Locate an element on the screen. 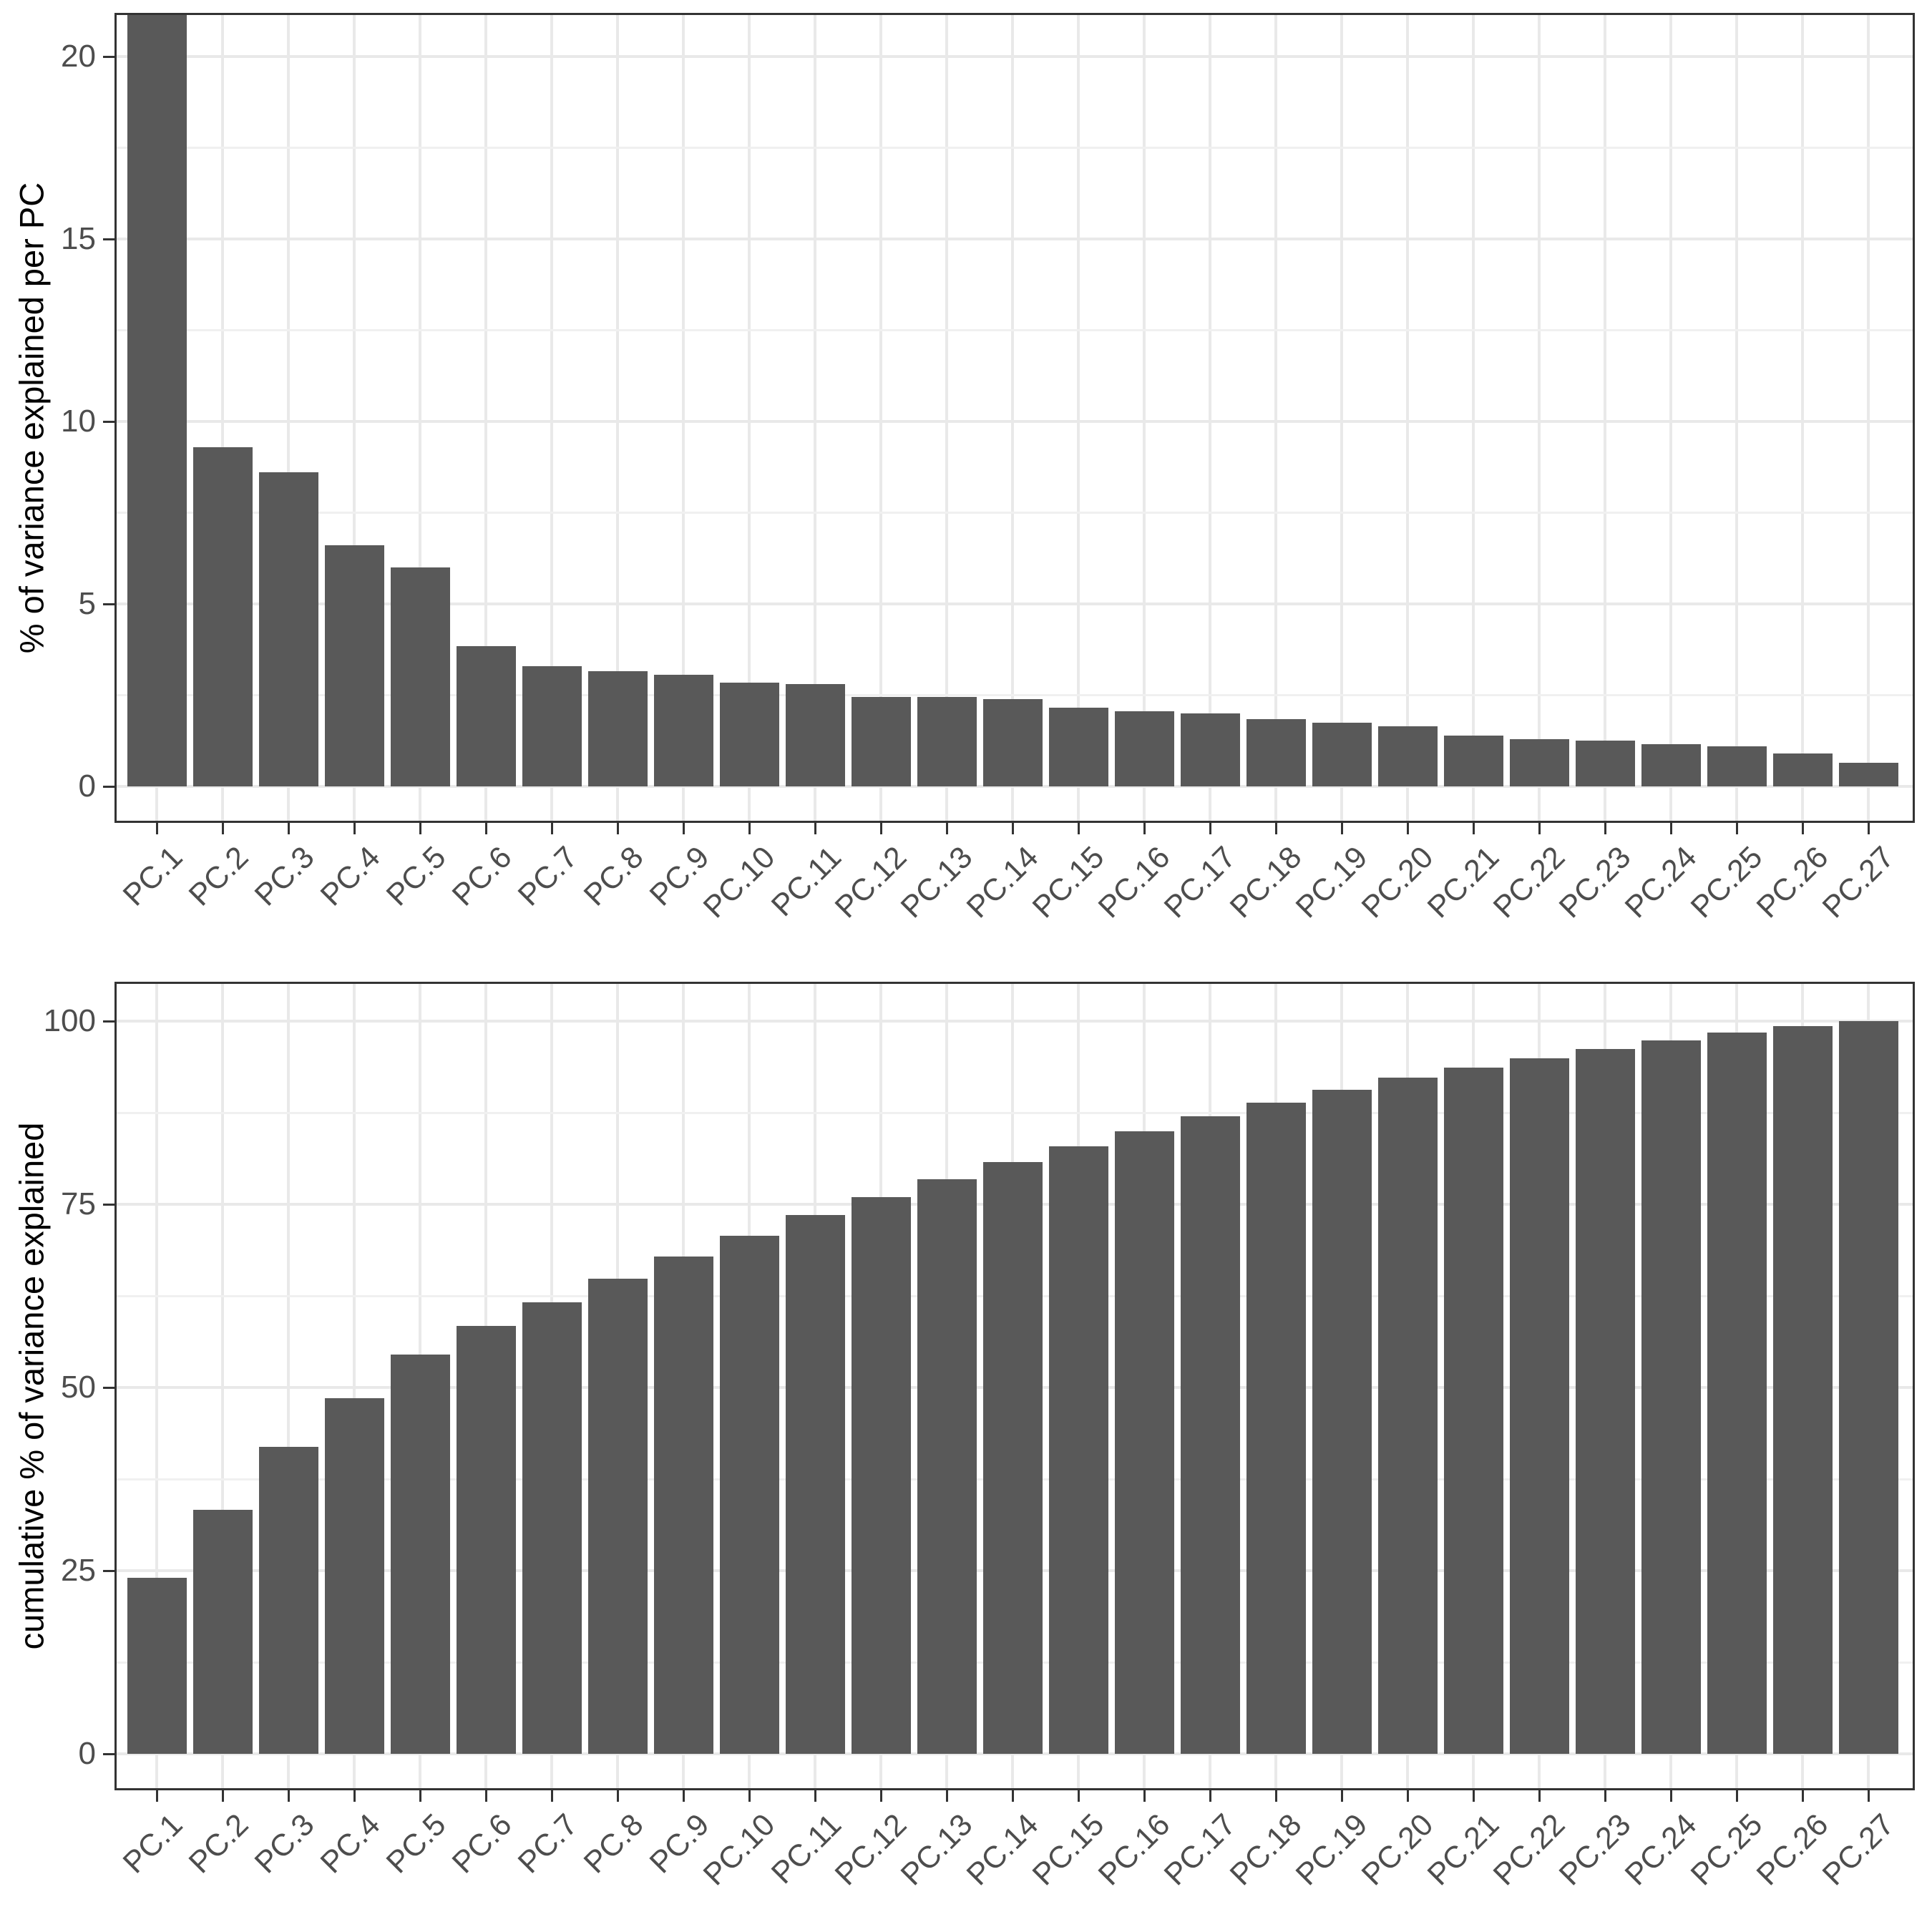 This screenshot has width=1932, height=1932. x-tick-label: PC.21 is located at coordinates (1463, 1850).